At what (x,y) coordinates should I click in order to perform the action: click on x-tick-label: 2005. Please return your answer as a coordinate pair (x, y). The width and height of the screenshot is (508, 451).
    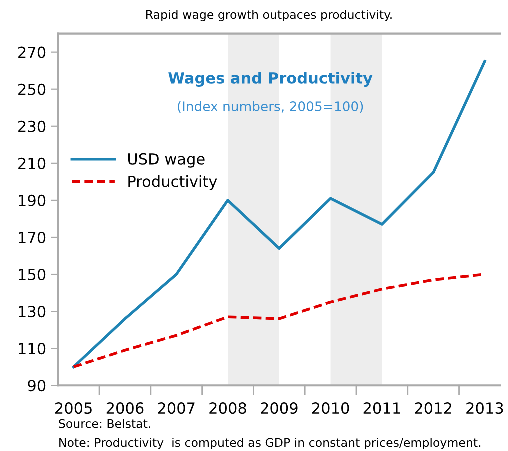
    Looking at the image, I should click on (74, 408).